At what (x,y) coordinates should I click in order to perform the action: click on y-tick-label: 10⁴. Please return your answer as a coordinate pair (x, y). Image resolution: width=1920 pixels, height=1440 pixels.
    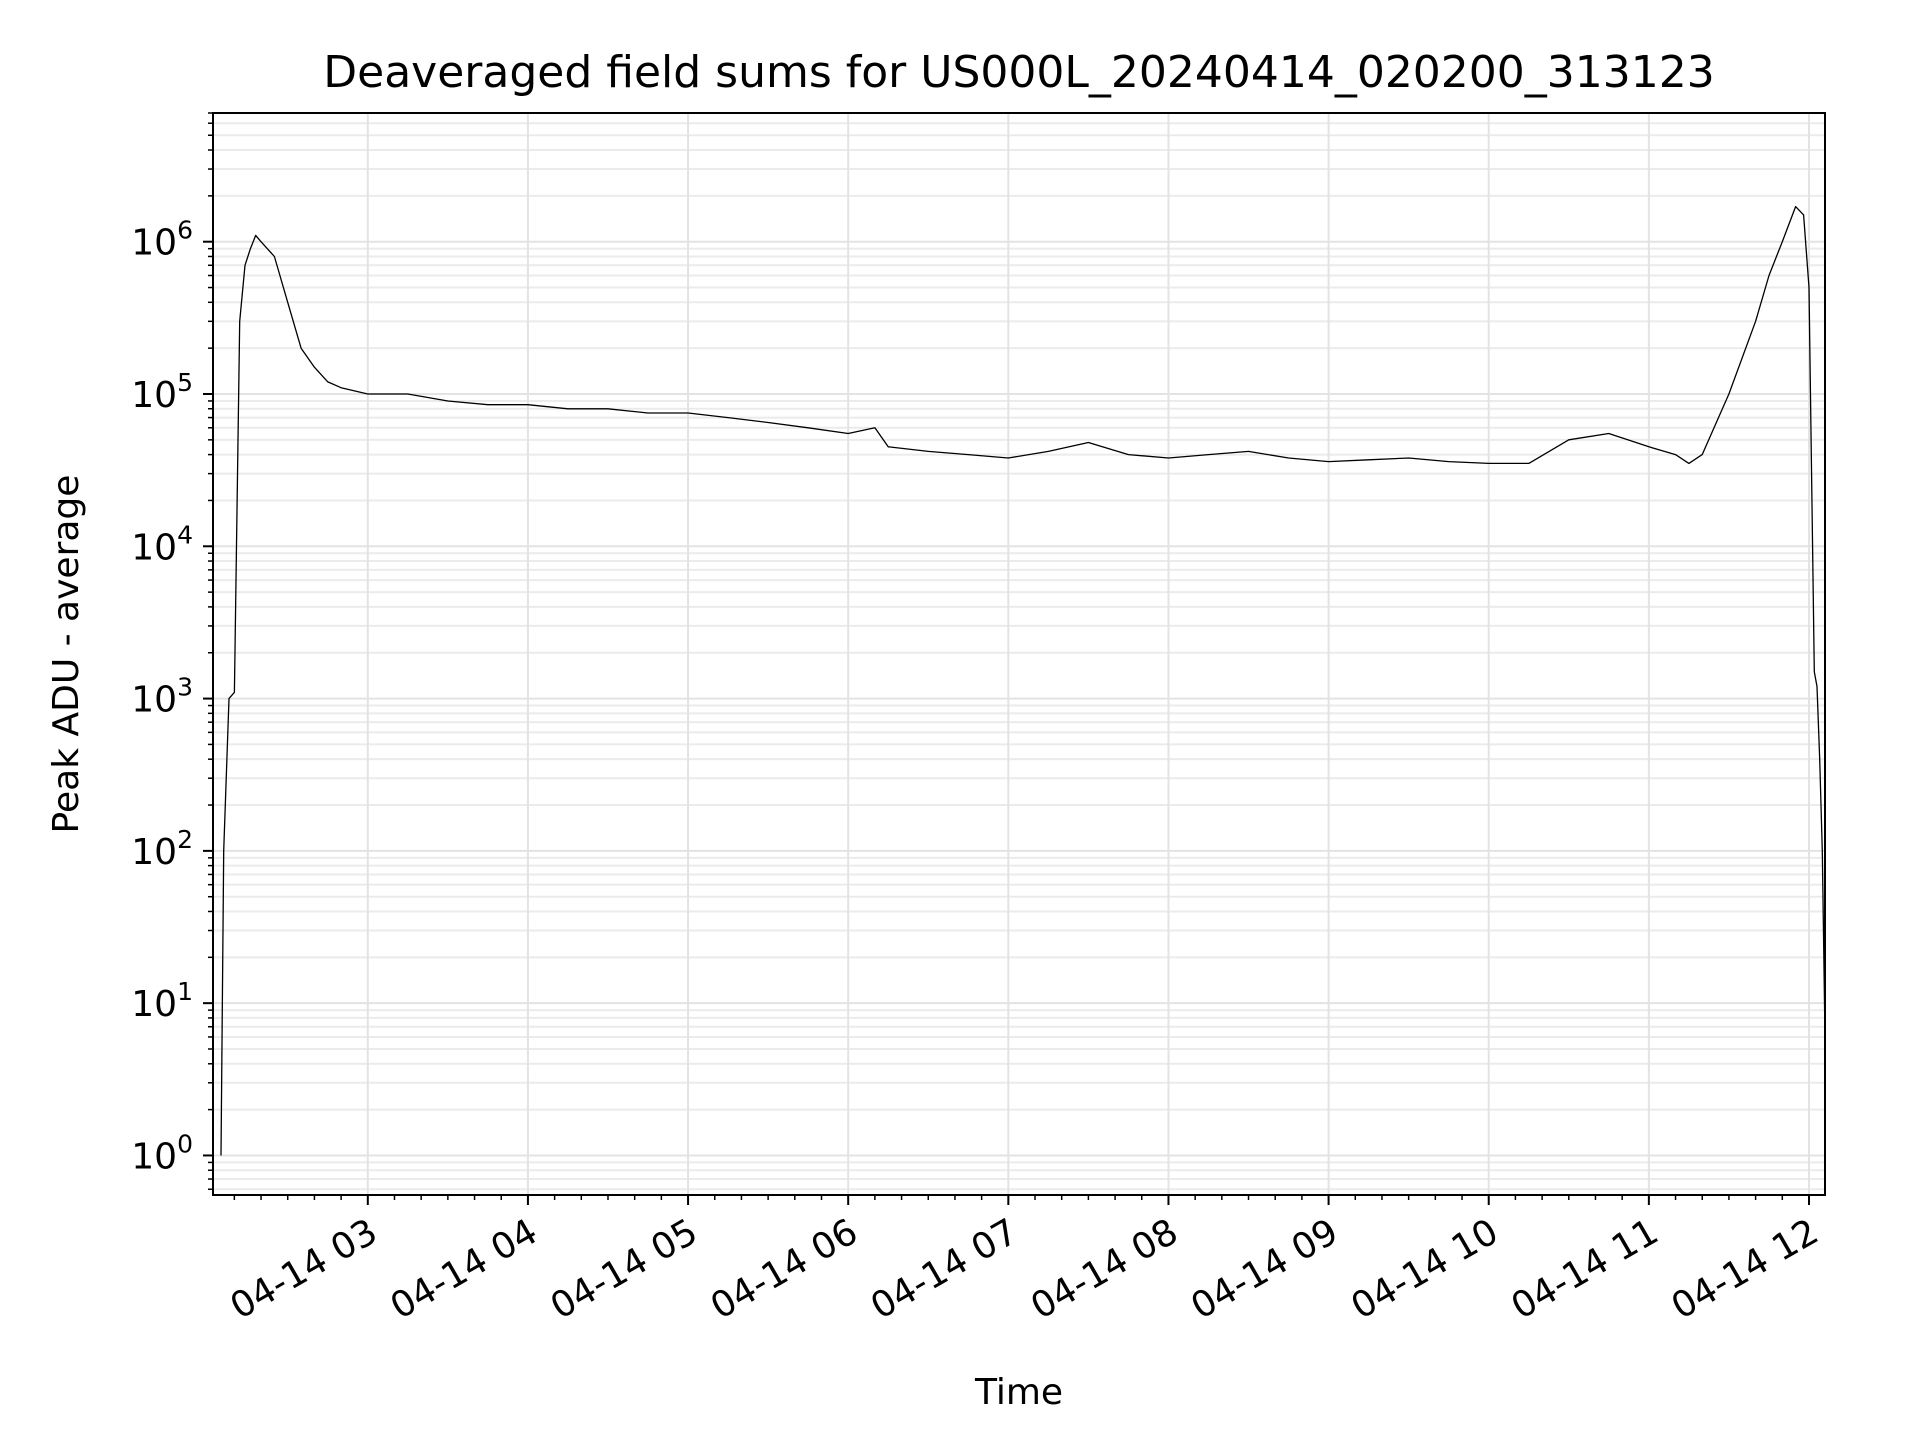
    Looking at the image, I should click on (162, 544).